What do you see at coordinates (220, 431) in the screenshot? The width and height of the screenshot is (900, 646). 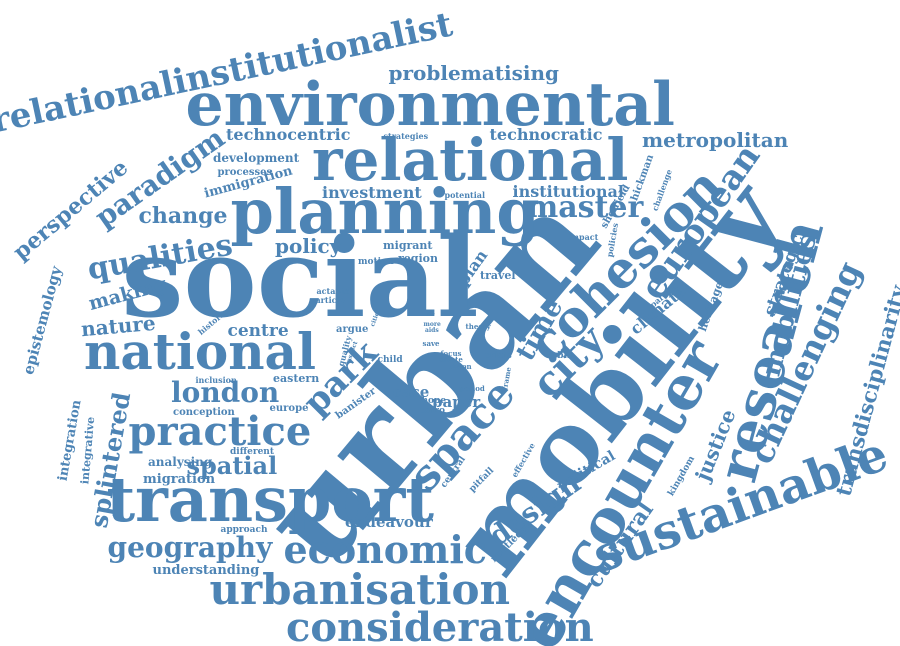 I see `word-practice: practice` at bounding box center [220, 431].